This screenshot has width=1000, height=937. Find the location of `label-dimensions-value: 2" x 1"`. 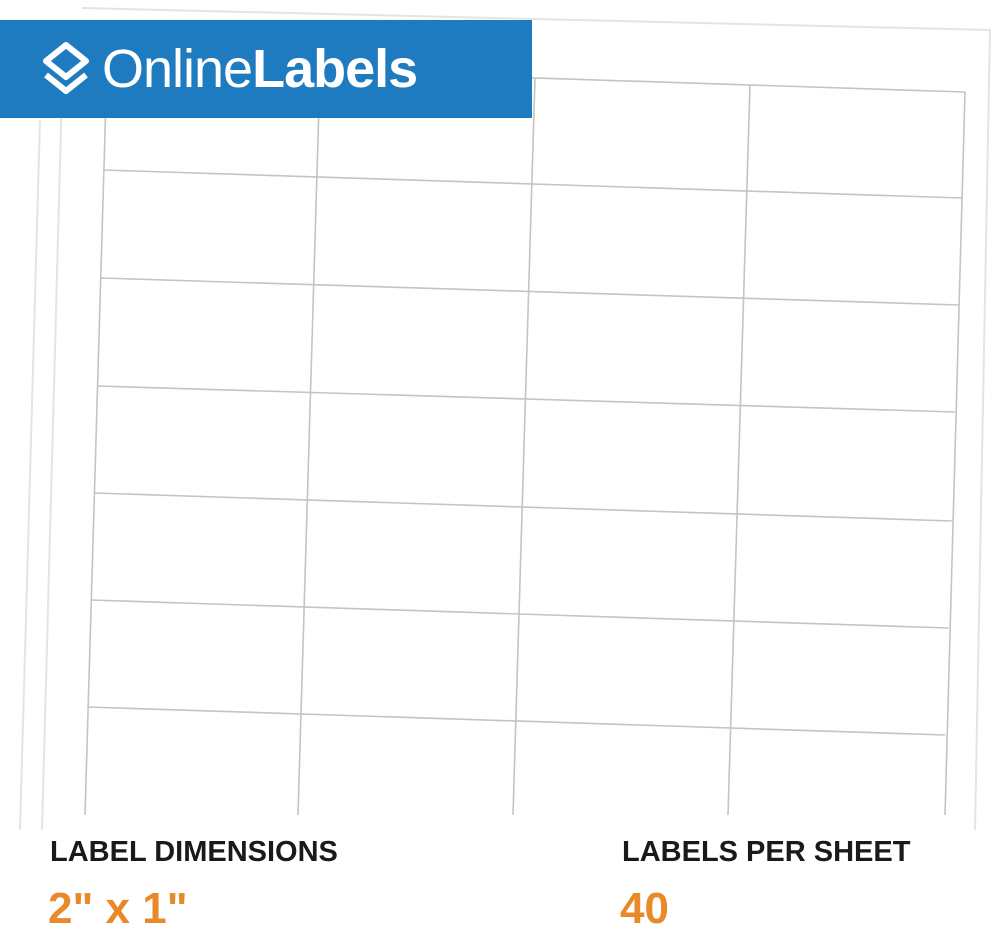

label-dimensions-value: 2" x 1" is located at coordinates (118, 908).